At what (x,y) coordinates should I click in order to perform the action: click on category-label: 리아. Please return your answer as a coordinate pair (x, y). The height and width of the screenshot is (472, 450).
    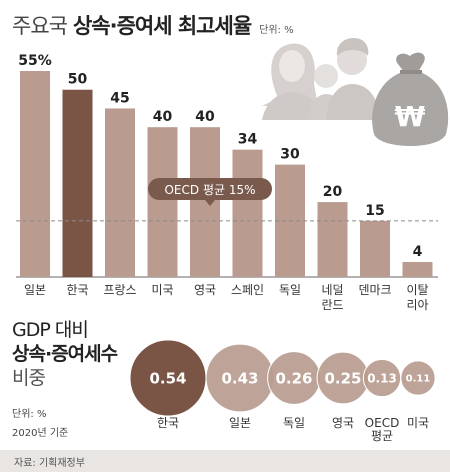
    Looking at the image, I should click on (417, 305).